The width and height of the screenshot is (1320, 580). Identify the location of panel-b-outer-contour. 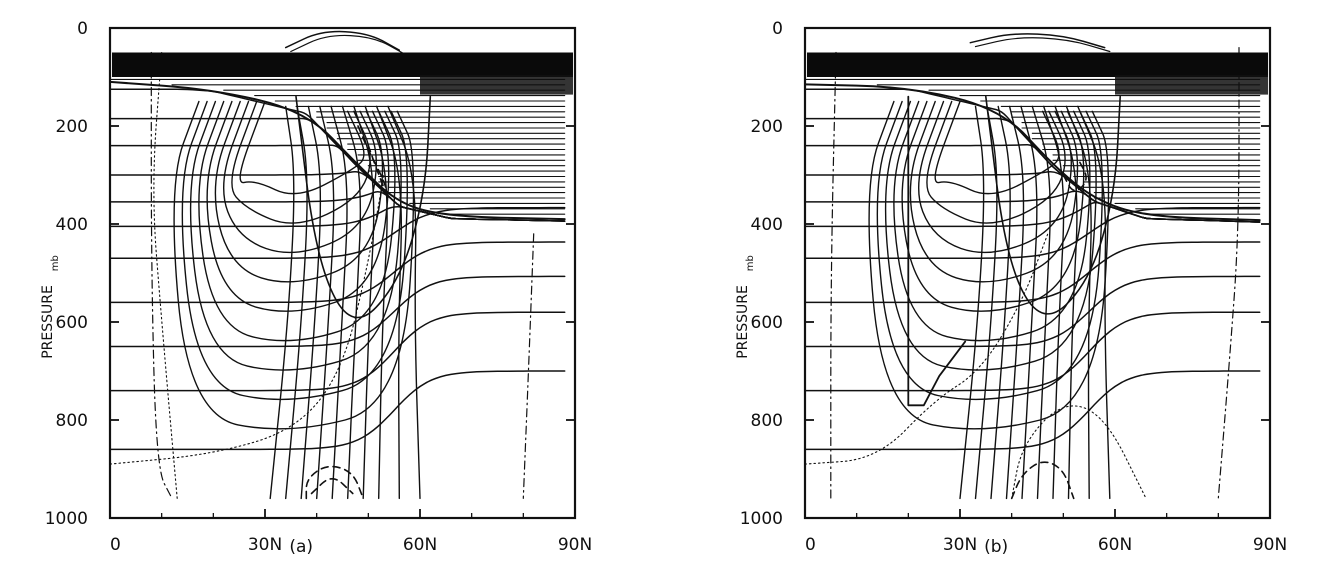
(1053, 205).